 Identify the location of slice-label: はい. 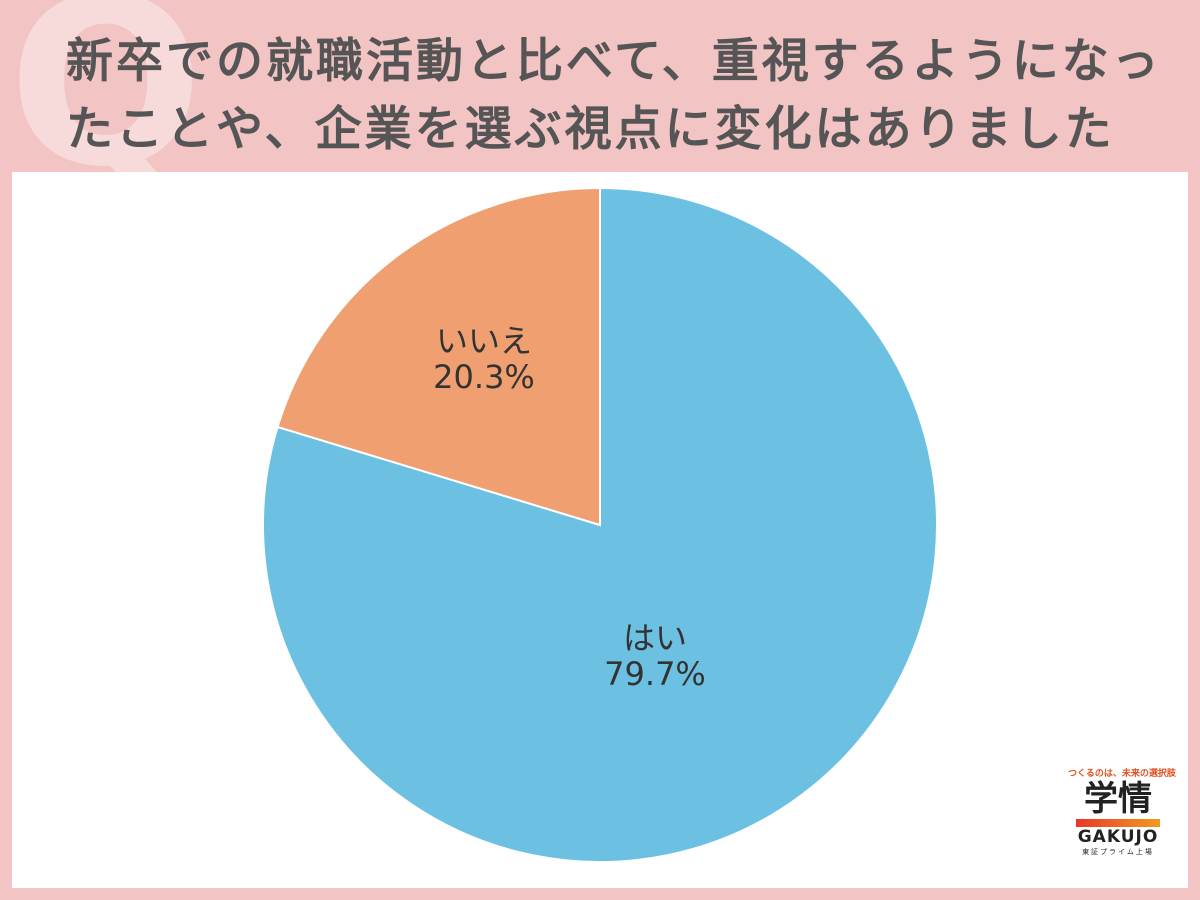
(655, 638).